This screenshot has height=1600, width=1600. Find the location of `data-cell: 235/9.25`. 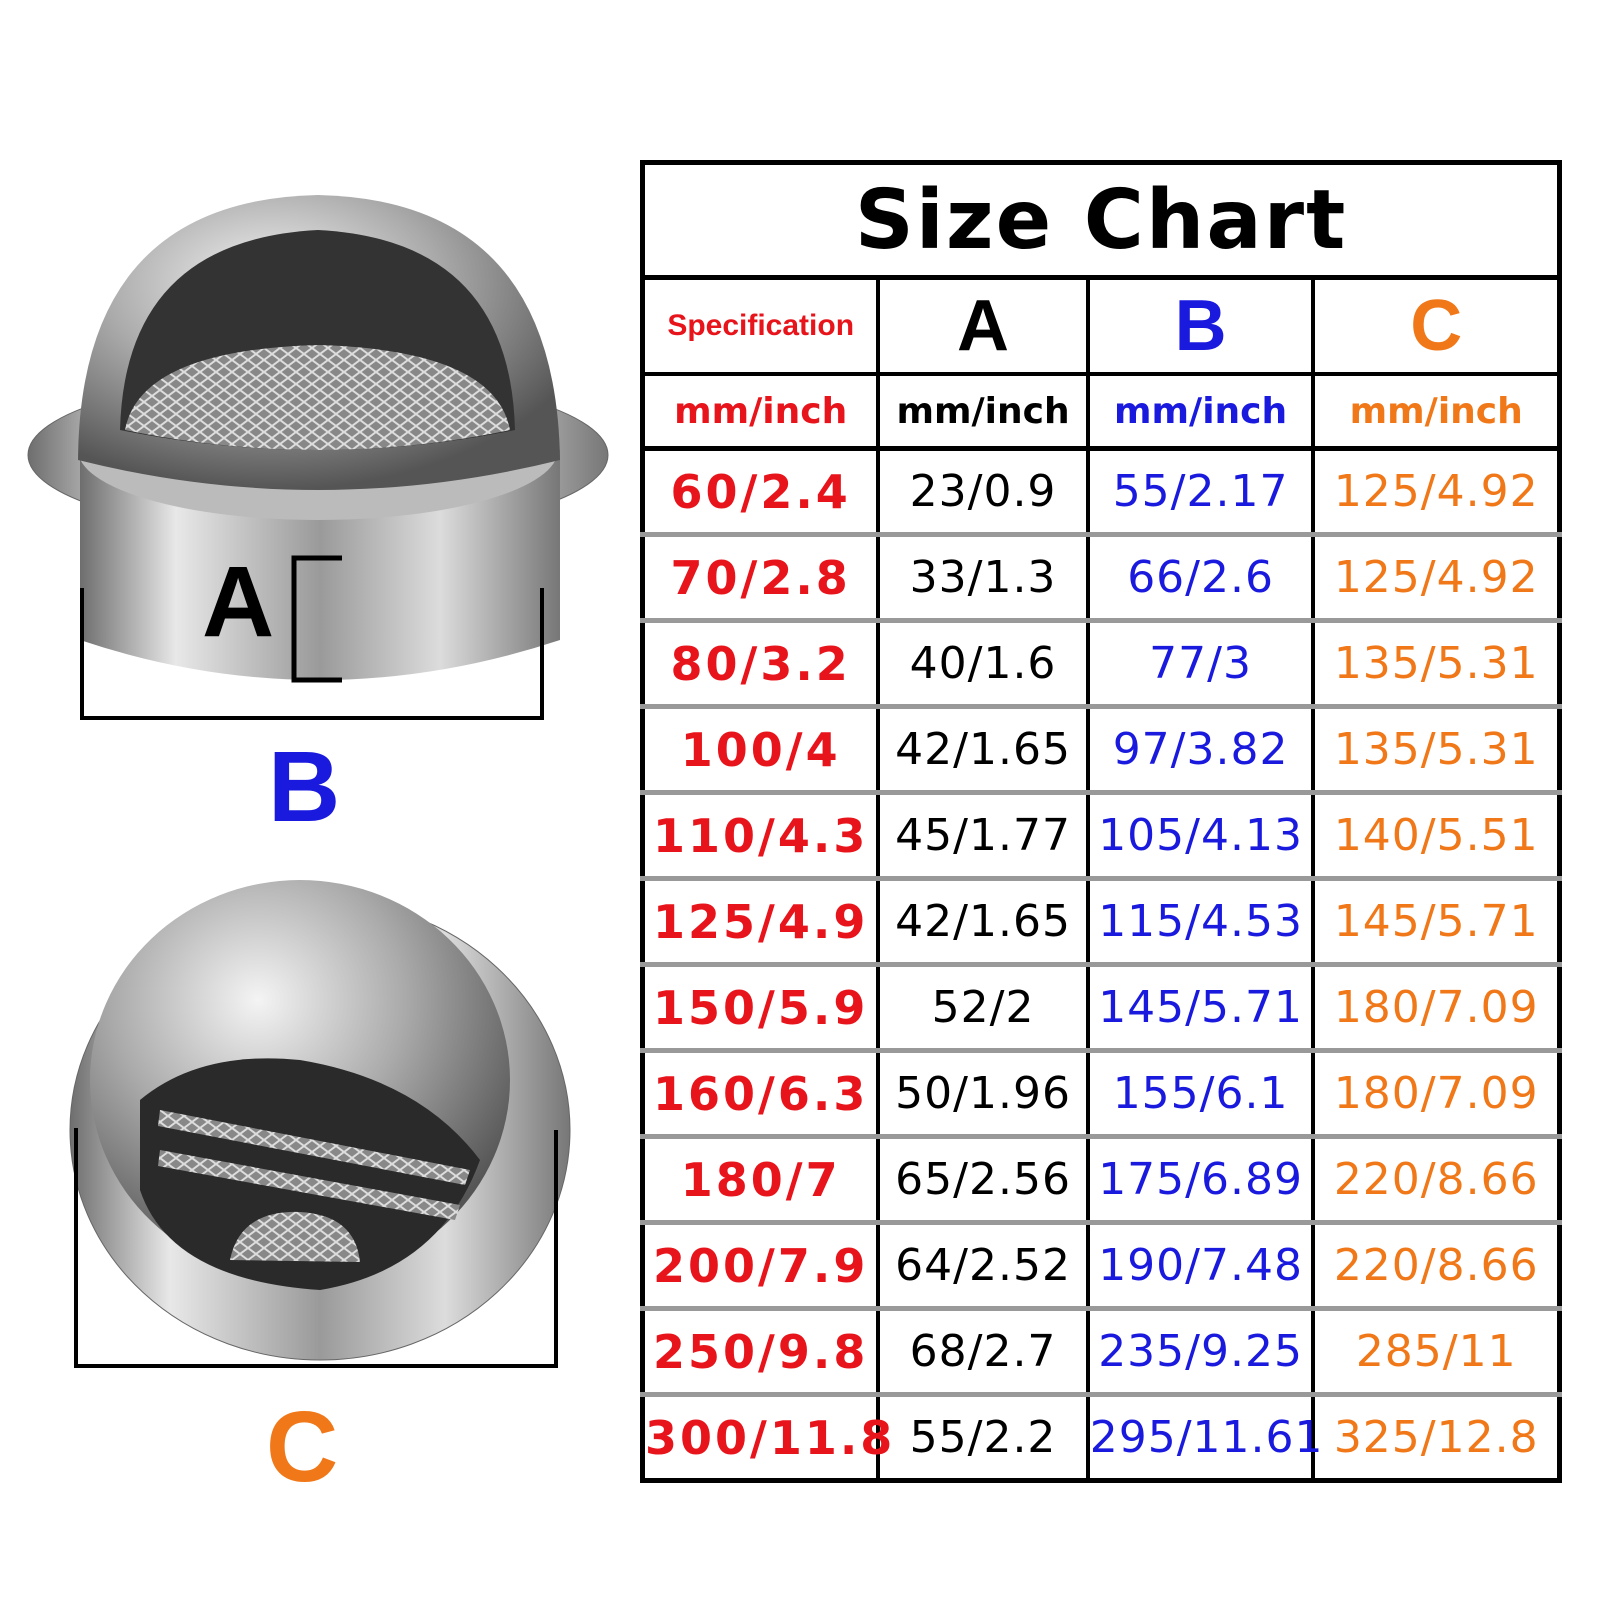

data-cell: 235/9.25 is located at coordinates (1200, 1352).